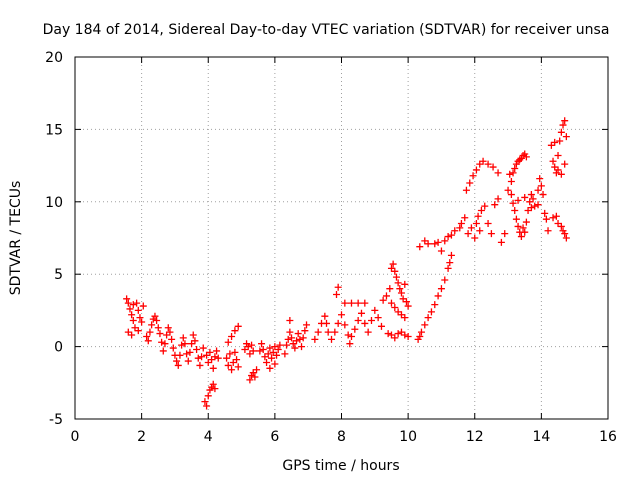  I want to click on x-tick-label: 6, so click(274, 437).